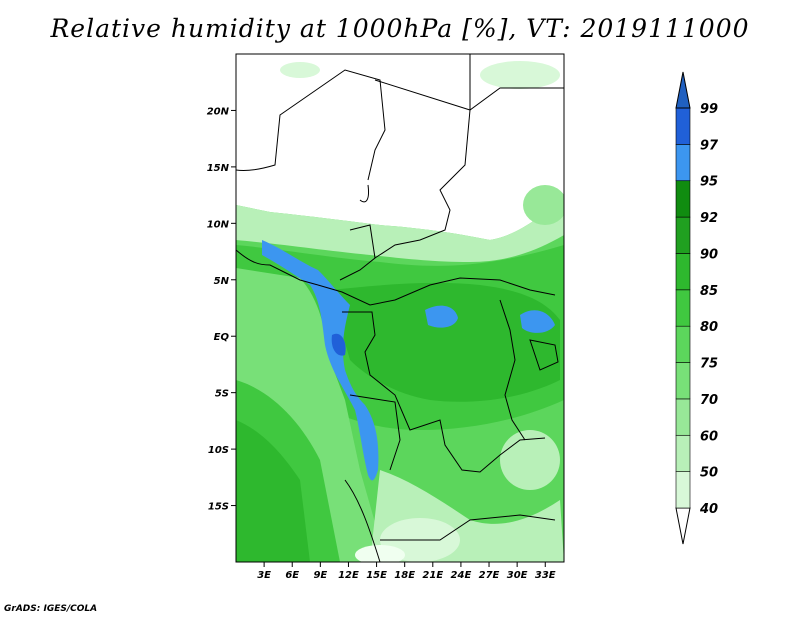 The width and height of the screenshot is (800, 618). I want to click on colorbar-label: 99, so click(709, 109).